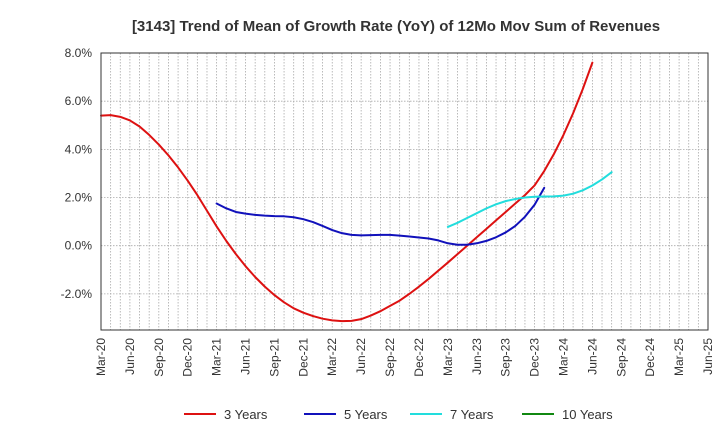  I want to click on x-tick-label: Dec-21, so click(303, 357).